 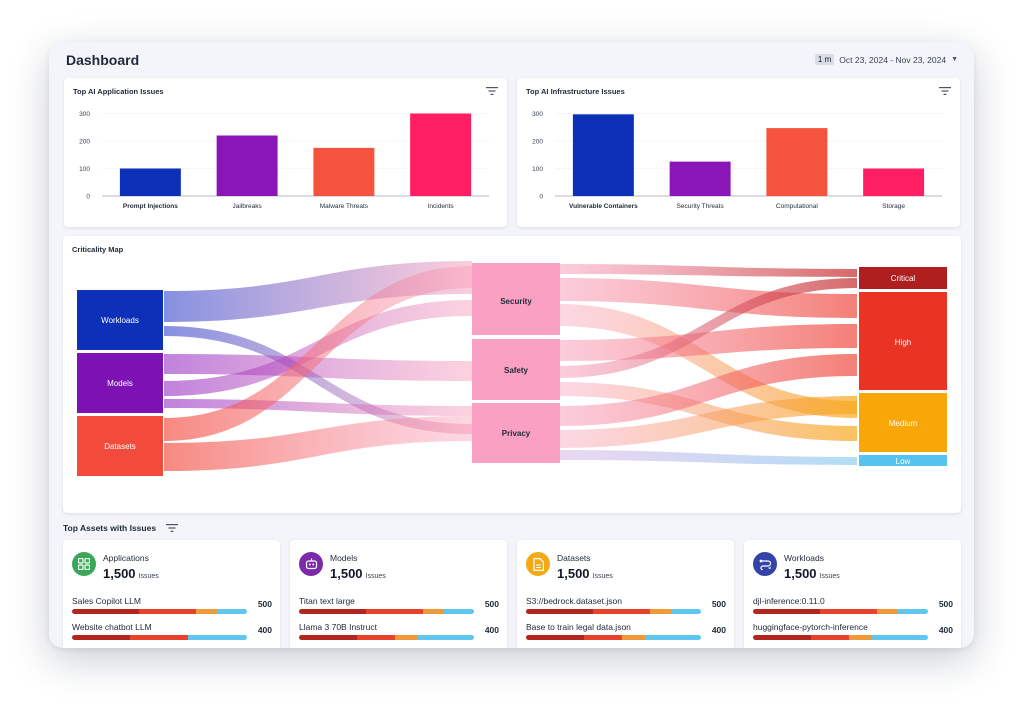 What do you see at coordinates (812, 573) in the screenshot?
I see `asset-count: 1,500 Issues` at bounding box center [812, 573].